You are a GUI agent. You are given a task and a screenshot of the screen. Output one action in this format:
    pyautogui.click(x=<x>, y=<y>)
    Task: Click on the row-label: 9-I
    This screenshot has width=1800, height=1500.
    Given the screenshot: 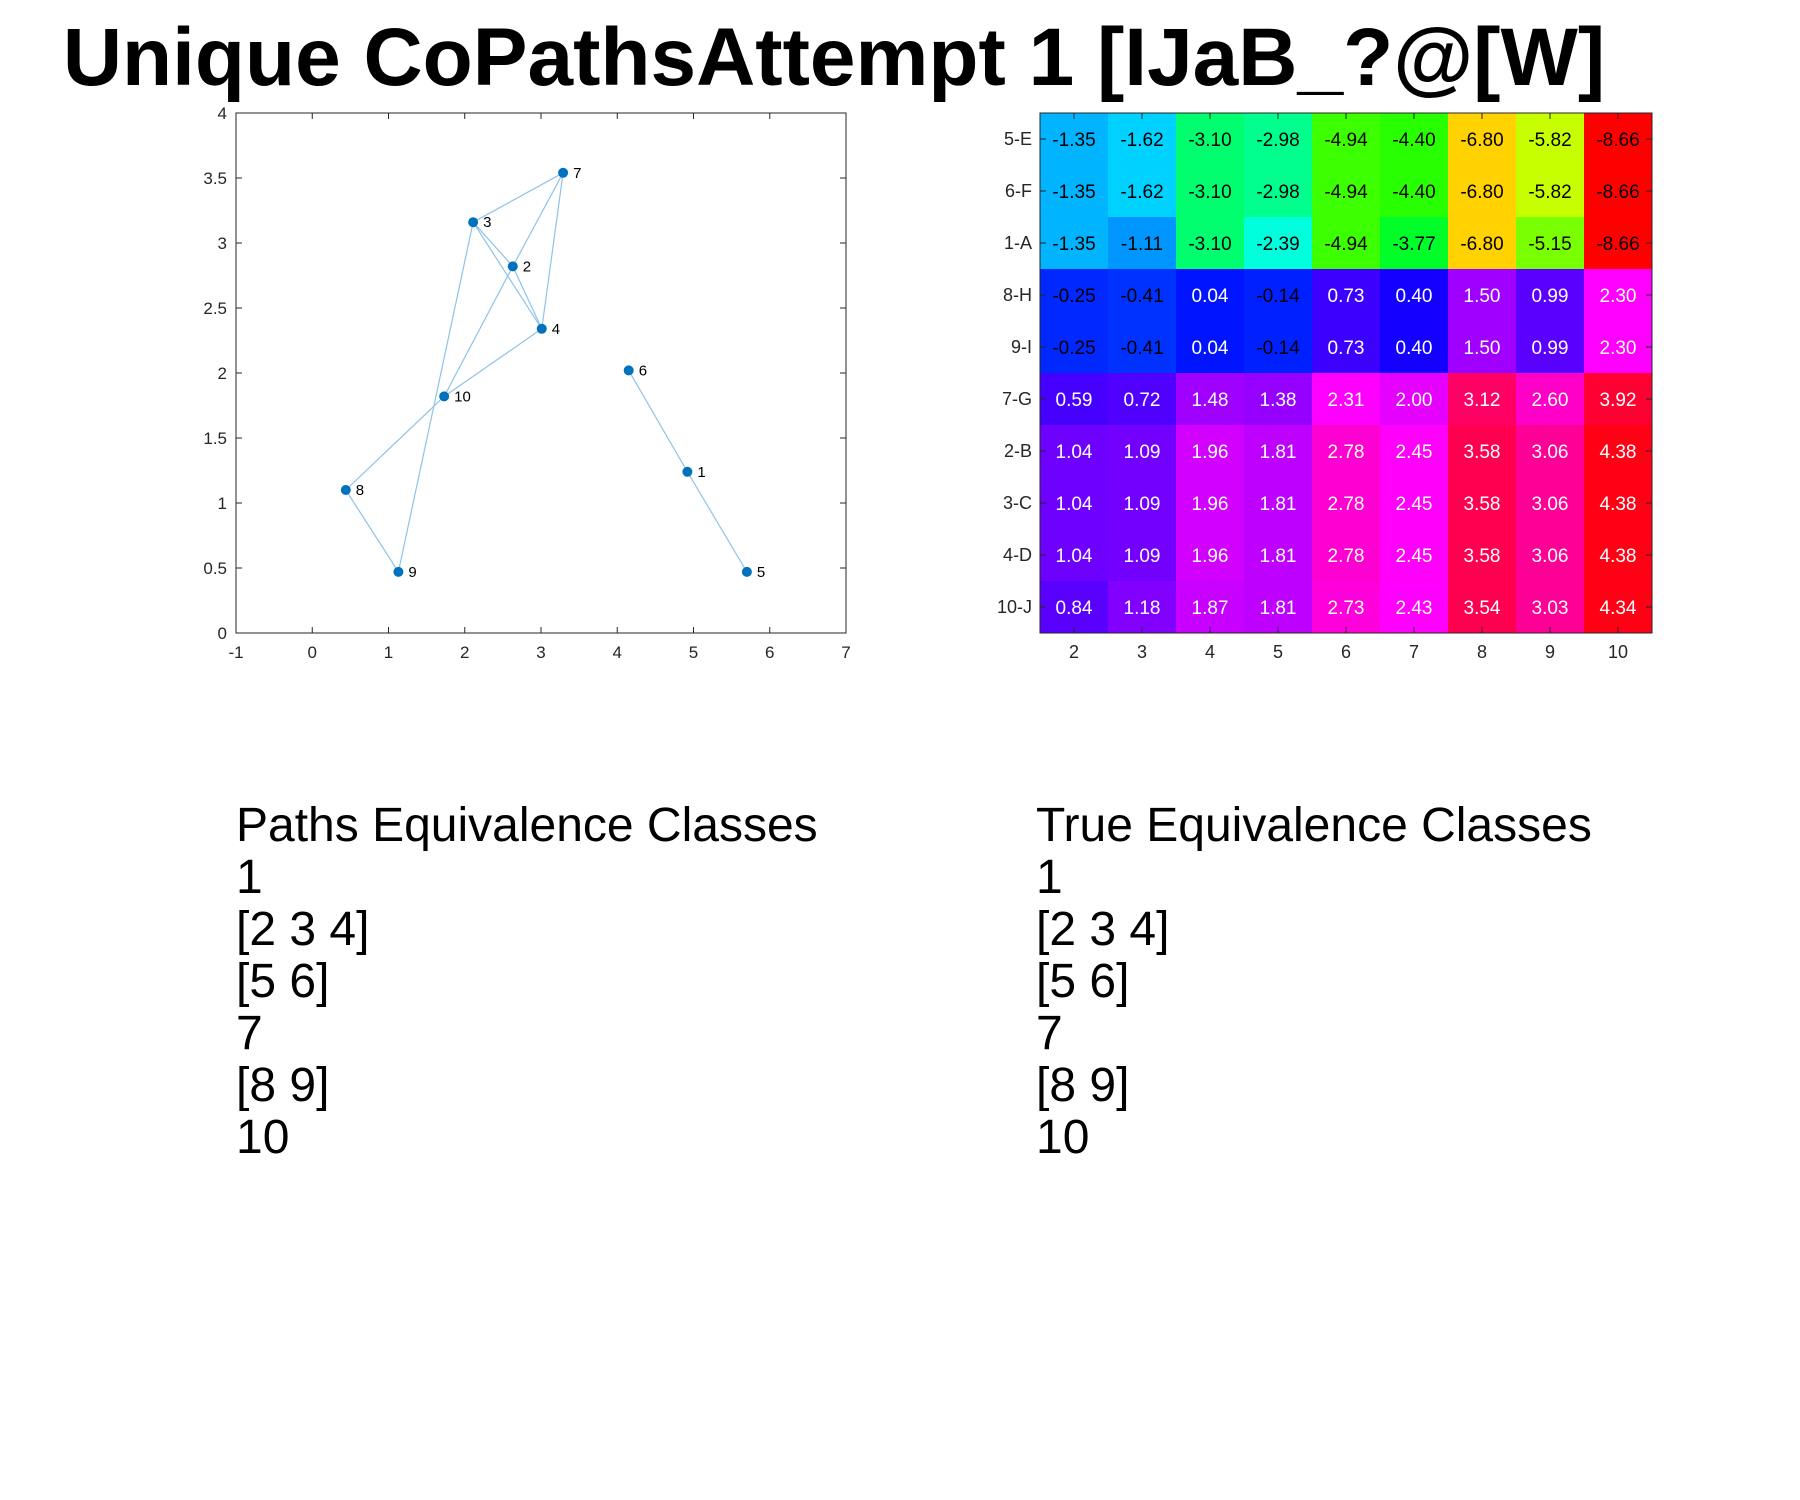 What is the action you would take?
    pyautogui.click(x=1021, y=347)
    